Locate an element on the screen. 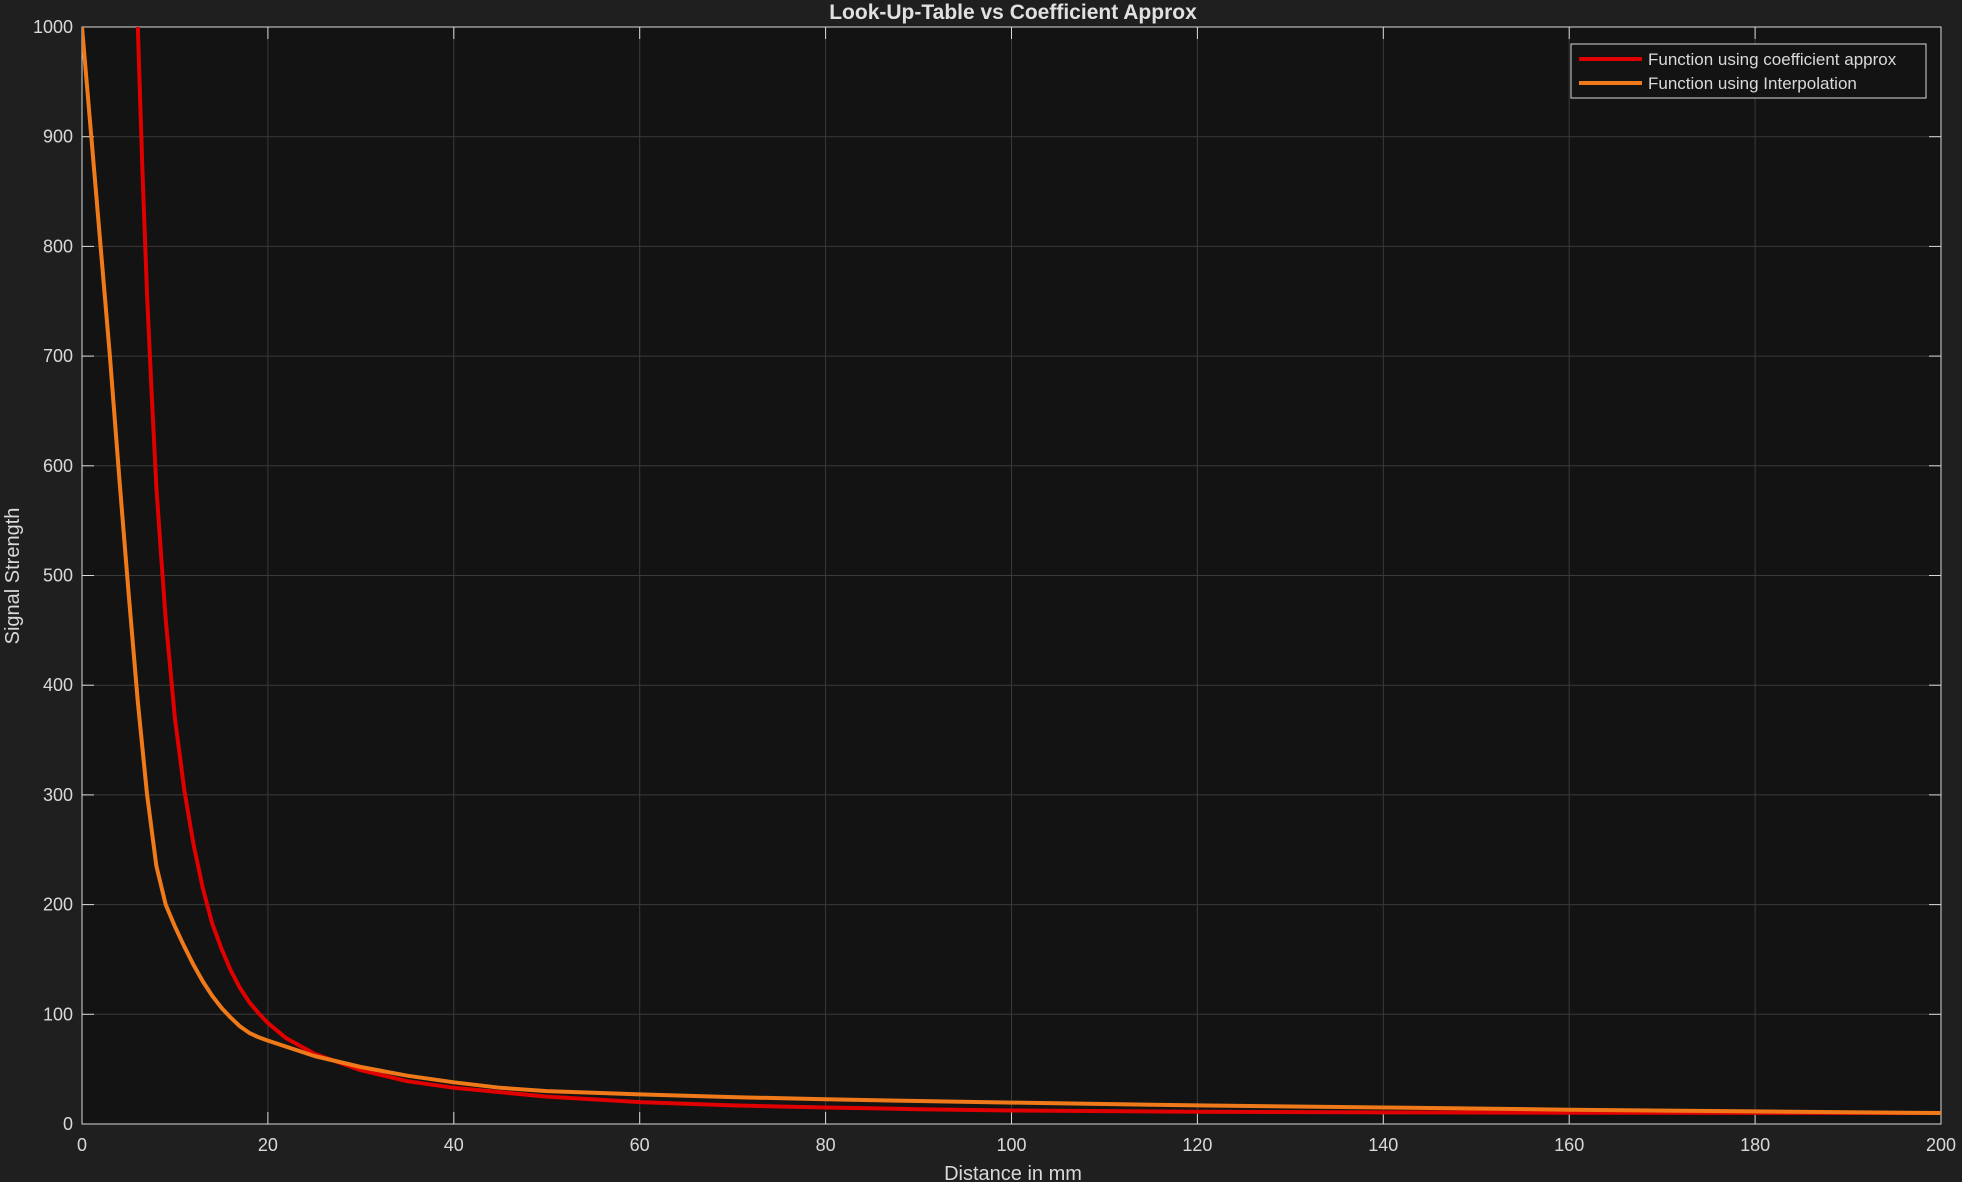 Image resolution: width=1962 pixels, height=1182 pixels. x-tick-label: 180 is located at coordinates (1755, 1145).